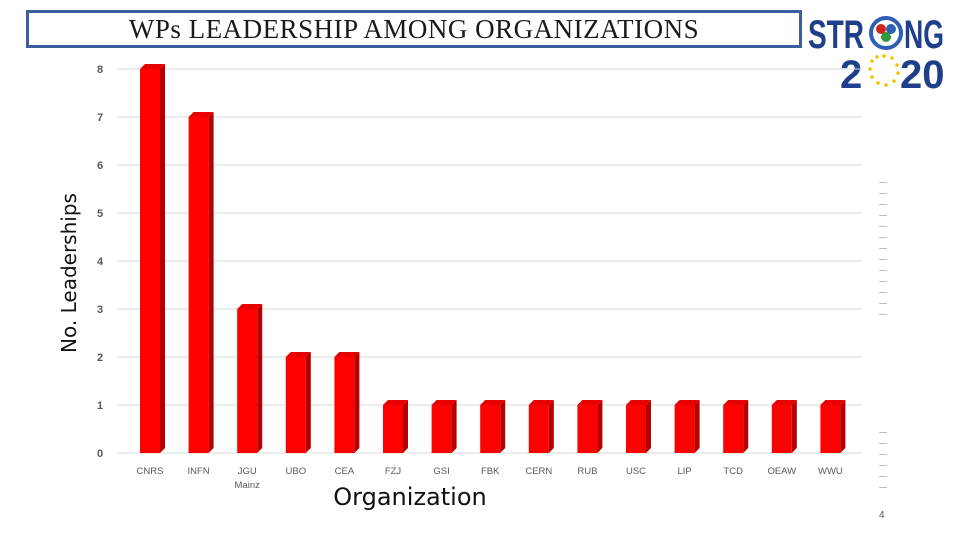 Image resolution: width=960 pixels, height=540 pixels. Describe the element at coordinates (198, 285) in the screenshot. I see `bar-infn` at that location.